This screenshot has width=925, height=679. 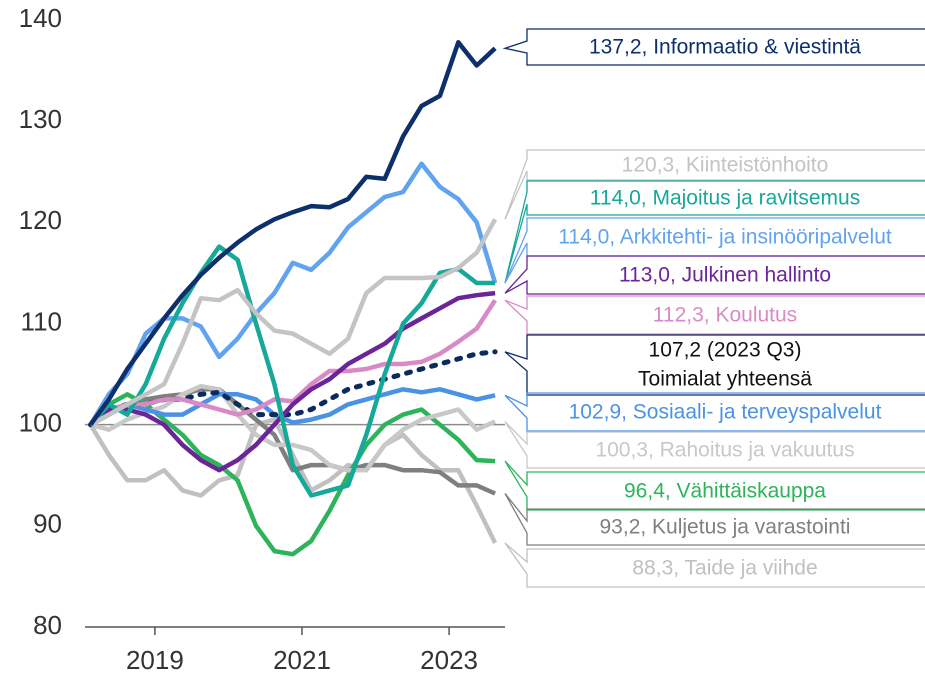 I want to click on y-tick-label: 120, so click(x=40, y=220).